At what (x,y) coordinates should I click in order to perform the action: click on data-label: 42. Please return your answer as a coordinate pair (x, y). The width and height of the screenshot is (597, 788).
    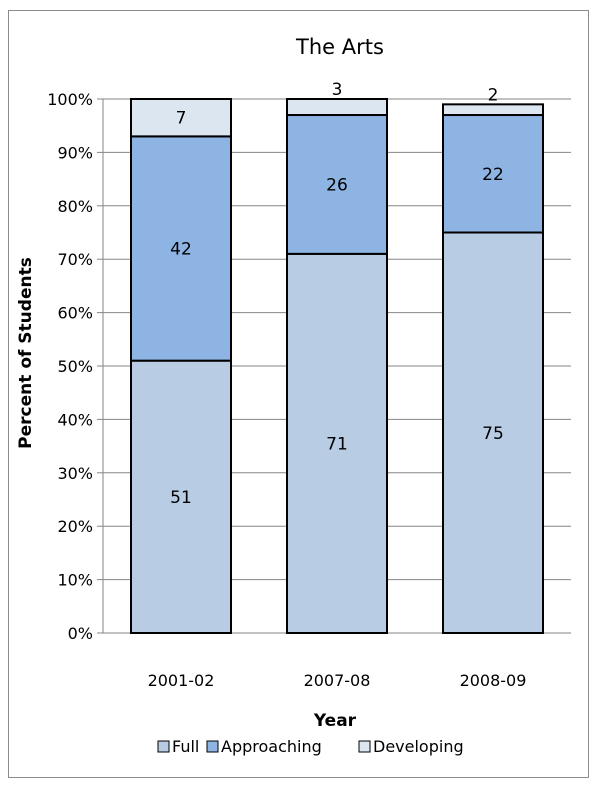
    Looking at the image, I should click on (181, 250).